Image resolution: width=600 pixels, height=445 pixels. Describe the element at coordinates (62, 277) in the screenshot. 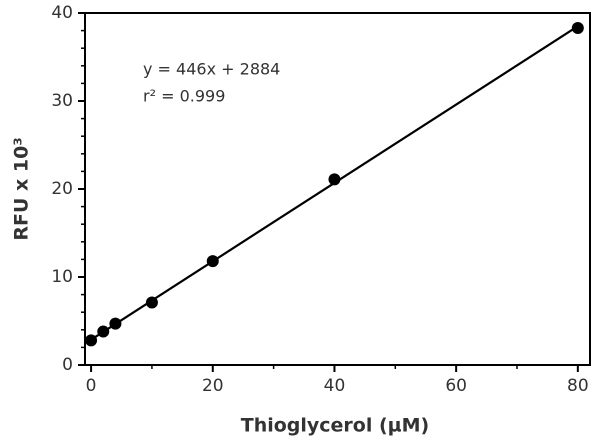

I see `y-tick-label: 10` at that location.